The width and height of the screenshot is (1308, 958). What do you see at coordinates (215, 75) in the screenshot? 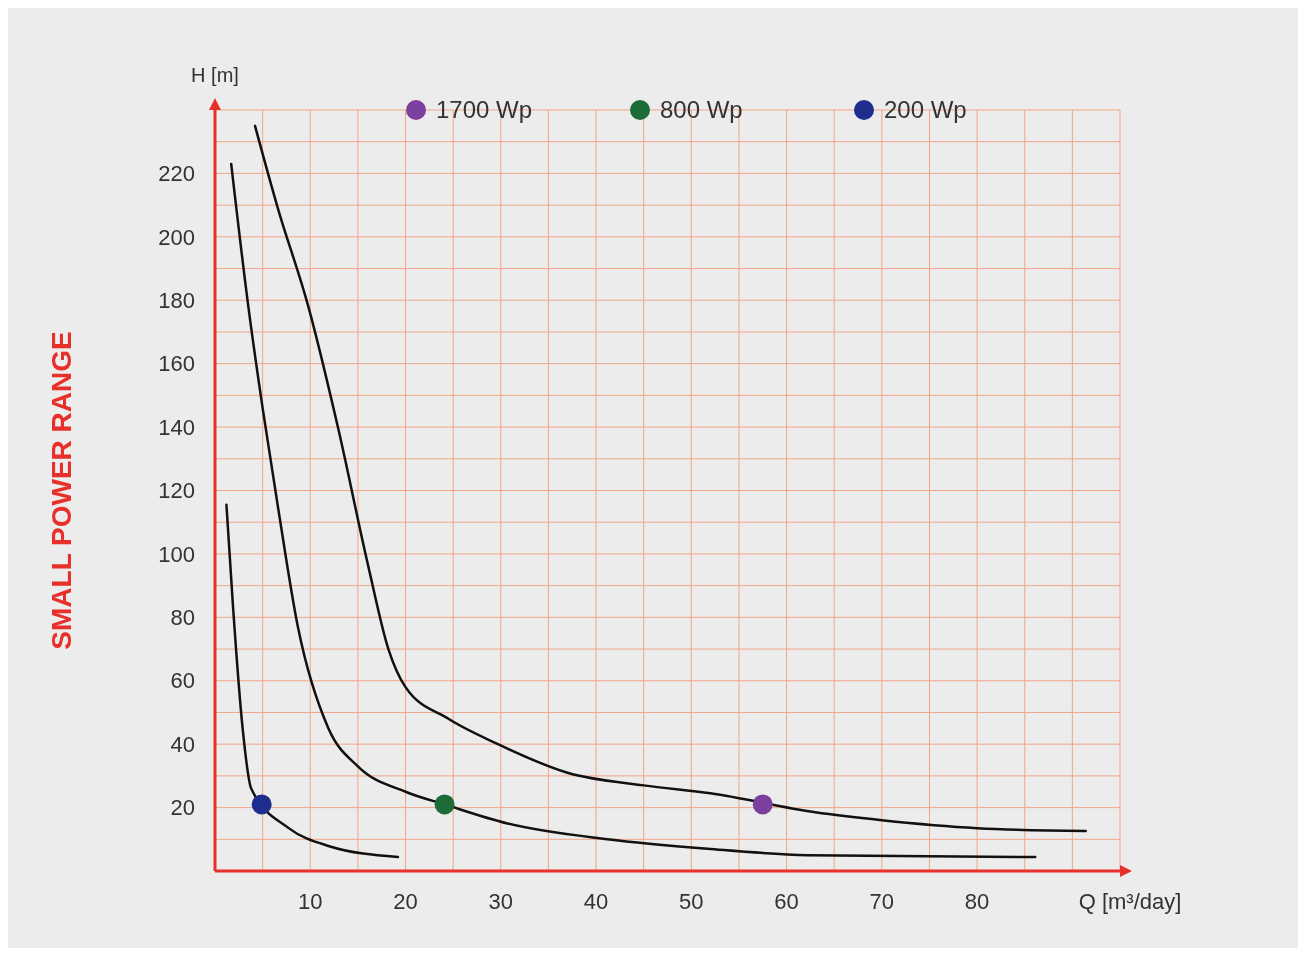
I see `y-axis-title: H [m]` at bounding box center [215, 75].